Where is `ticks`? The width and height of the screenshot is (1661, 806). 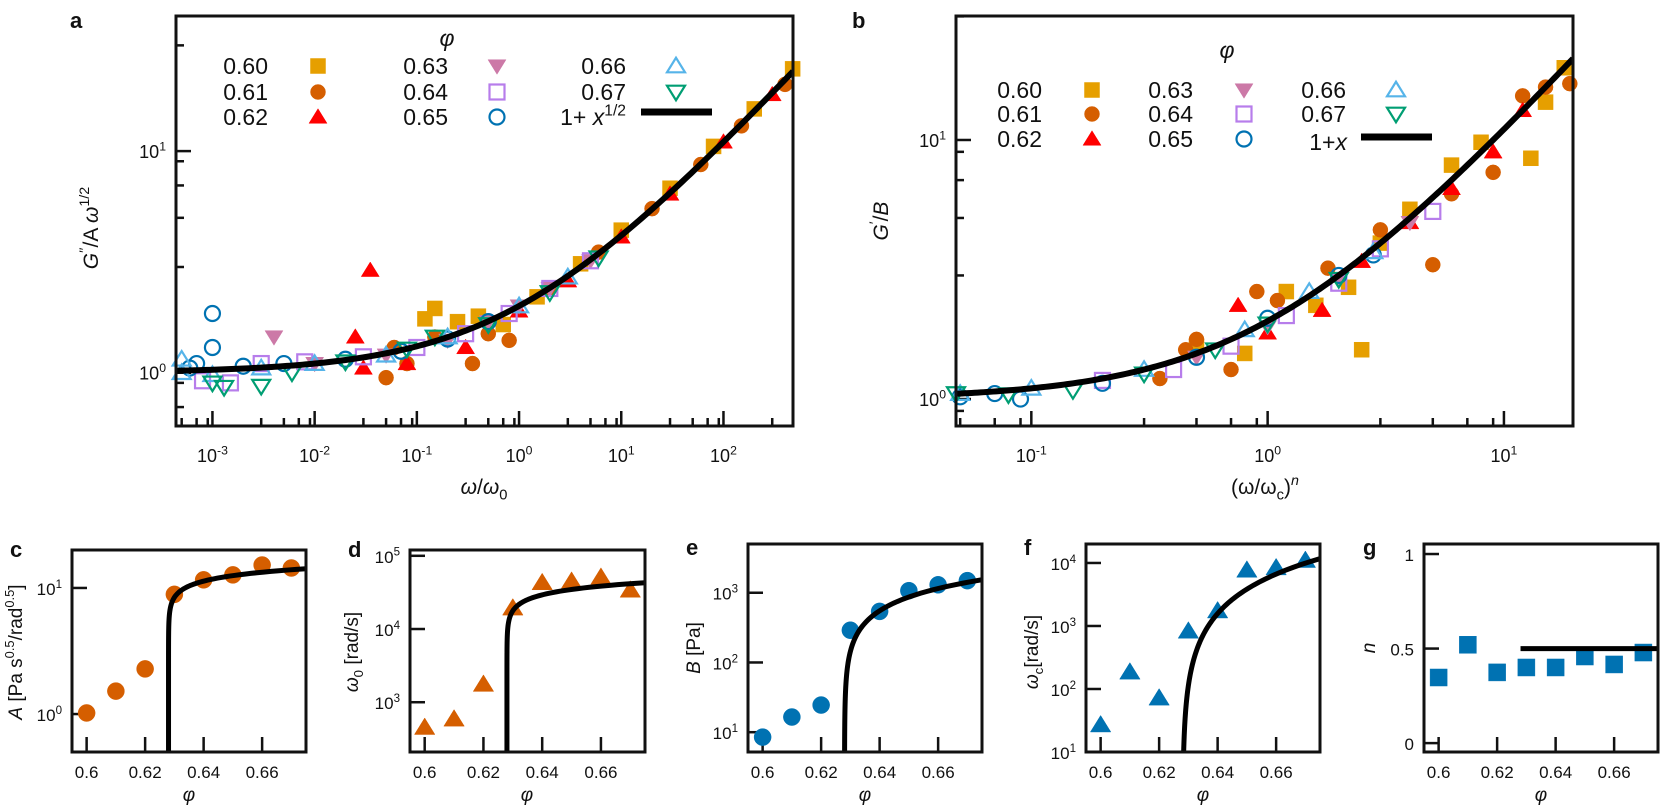 ticks is located at coordinates (506, 653).